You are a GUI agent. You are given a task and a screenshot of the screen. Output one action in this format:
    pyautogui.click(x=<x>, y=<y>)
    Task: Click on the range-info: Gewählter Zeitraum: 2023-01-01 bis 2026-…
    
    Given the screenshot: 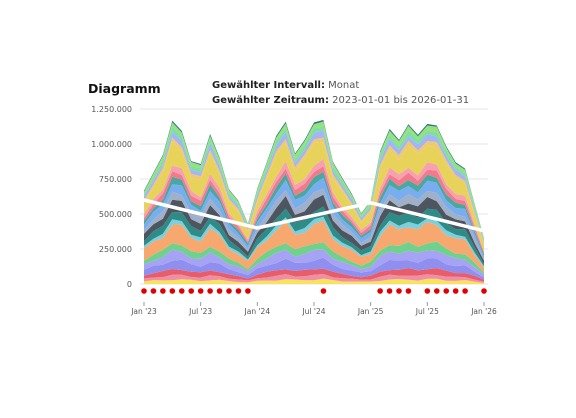 What is the action you would take?
    pyautogui.click(x=340, y=100)
    